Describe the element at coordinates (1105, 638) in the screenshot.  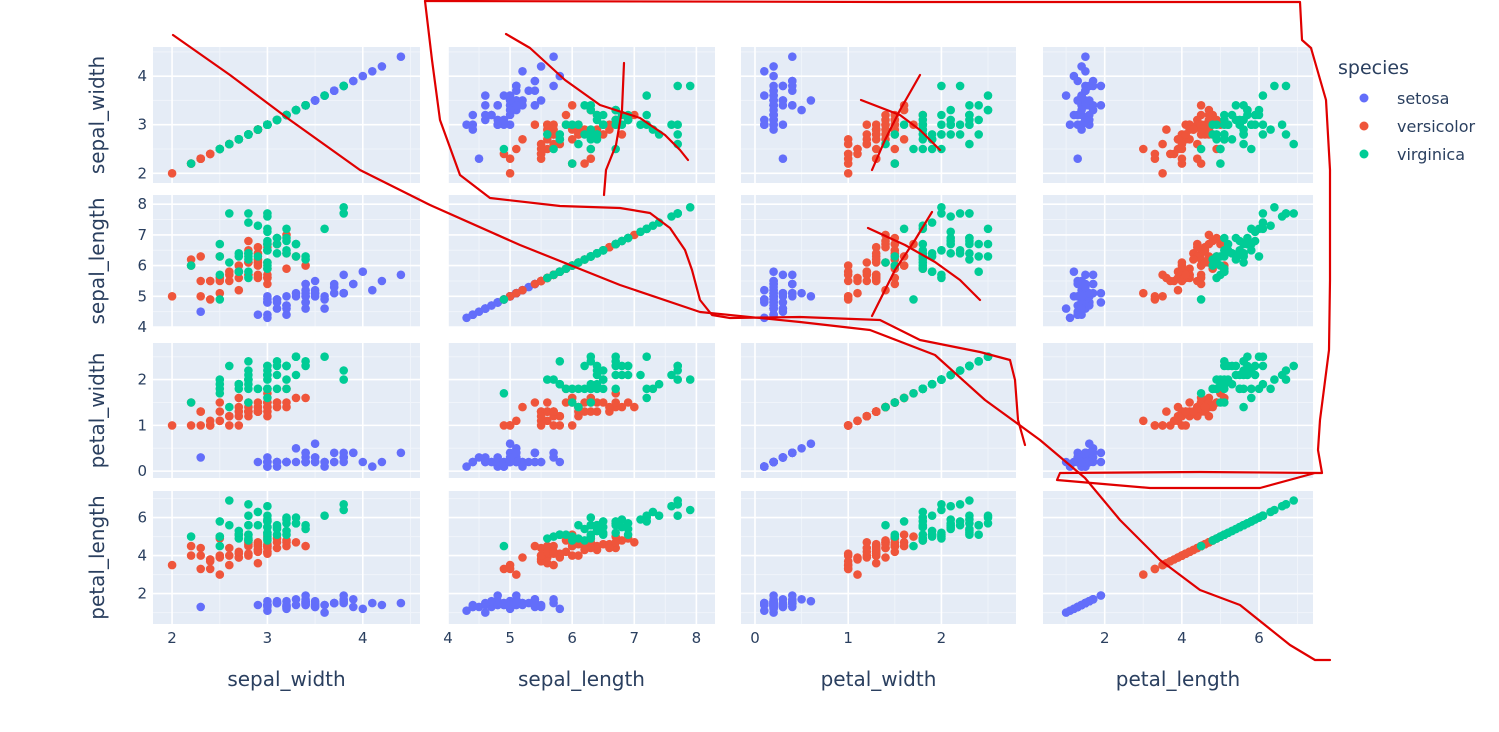
I see `x-tick-label: 2` at that location.